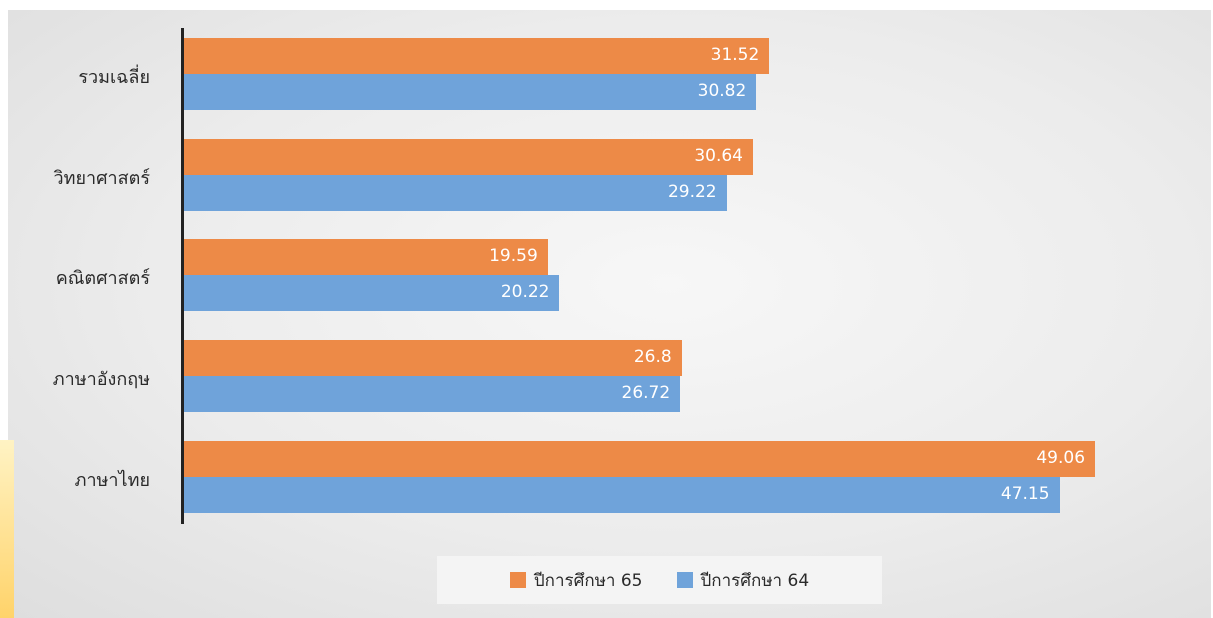 The image size is (1213, 618). Describe the element at coordinates (718, 155) in the screenshot. I see `bar-value-label: 30.64` at that location.